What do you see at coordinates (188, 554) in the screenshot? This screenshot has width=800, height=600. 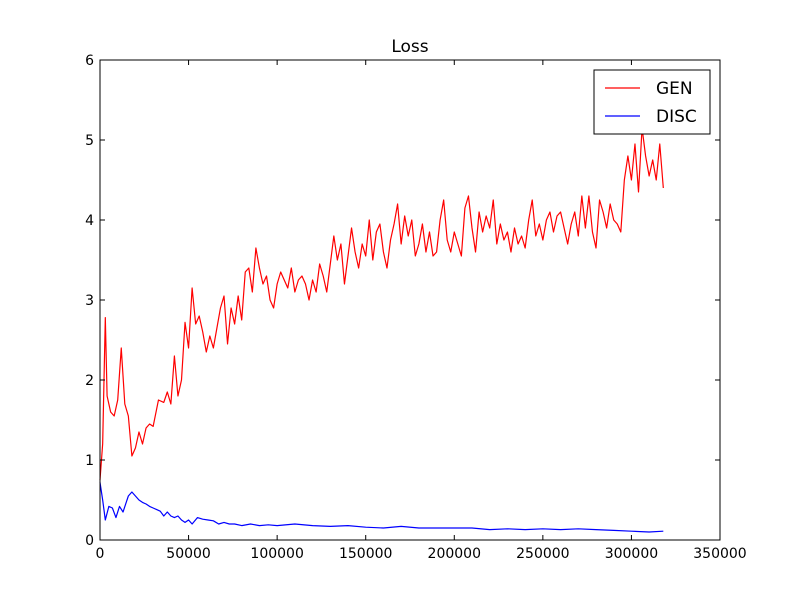 I see `x-tick-label: 50000` at bounding box center [188, 554].